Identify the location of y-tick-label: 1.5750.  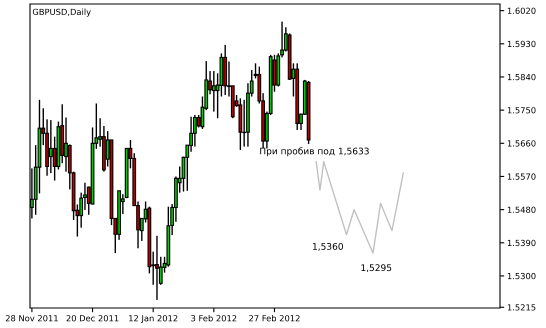
(522, 110).